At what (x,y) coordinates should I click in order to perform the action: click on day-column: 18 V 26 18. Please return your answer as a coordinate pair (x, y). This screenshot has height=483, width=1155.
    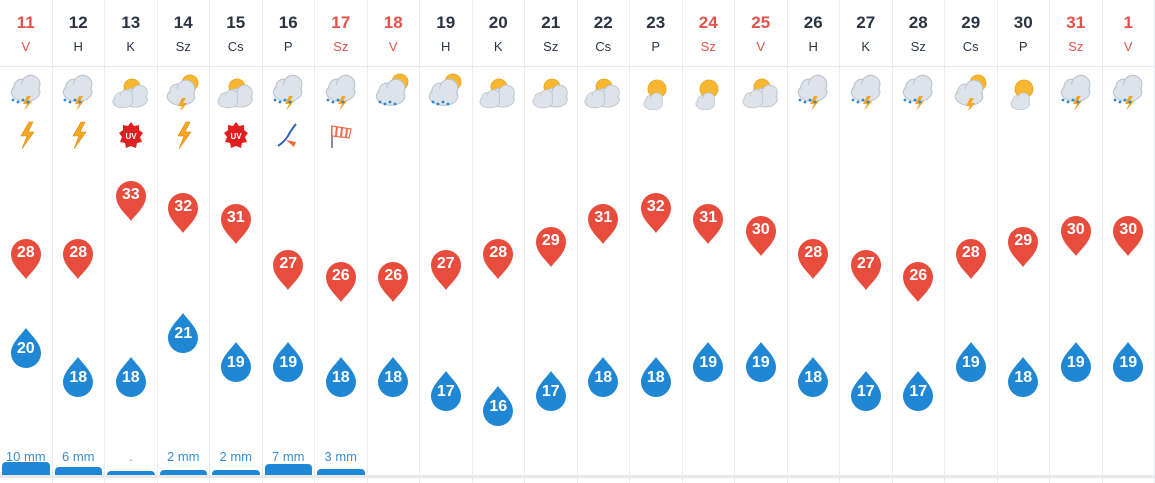
    Looking at the image, I should click on (394, 241).